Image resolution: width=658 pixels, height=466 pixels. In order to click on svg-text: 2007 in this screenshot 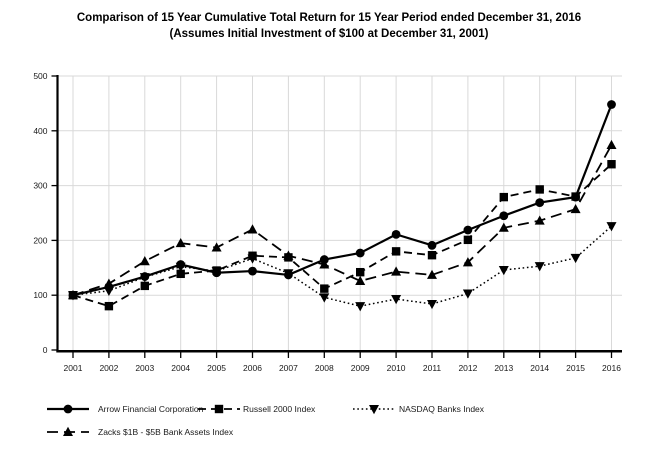, I will do `click(288, 368)`.